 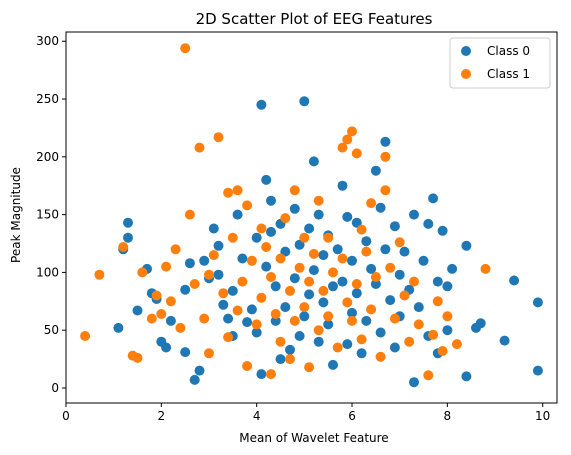 I want to click on y-tick-label: 0, so click(x=55, y=388).